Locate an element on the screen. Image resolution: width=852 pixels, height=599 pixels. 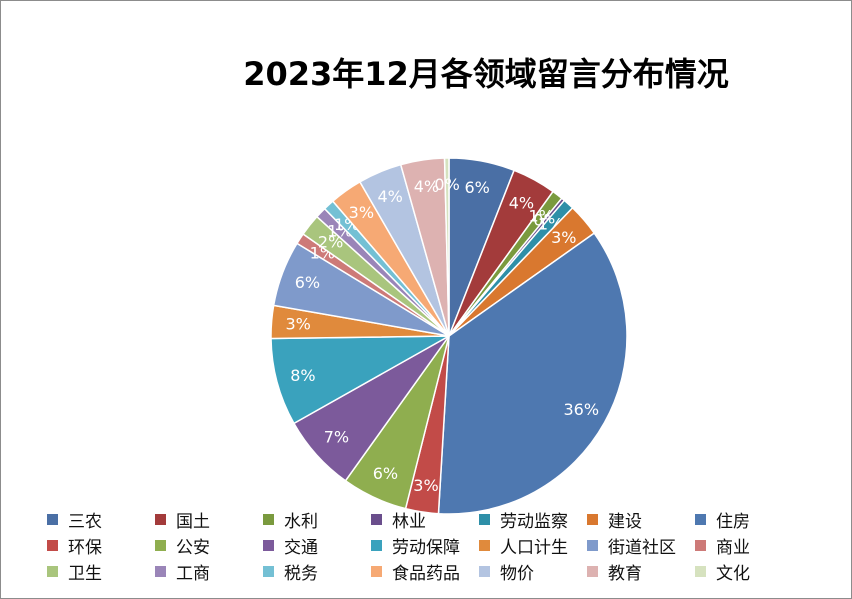
legend-item: 住房 is located at coordinates (749, 520).